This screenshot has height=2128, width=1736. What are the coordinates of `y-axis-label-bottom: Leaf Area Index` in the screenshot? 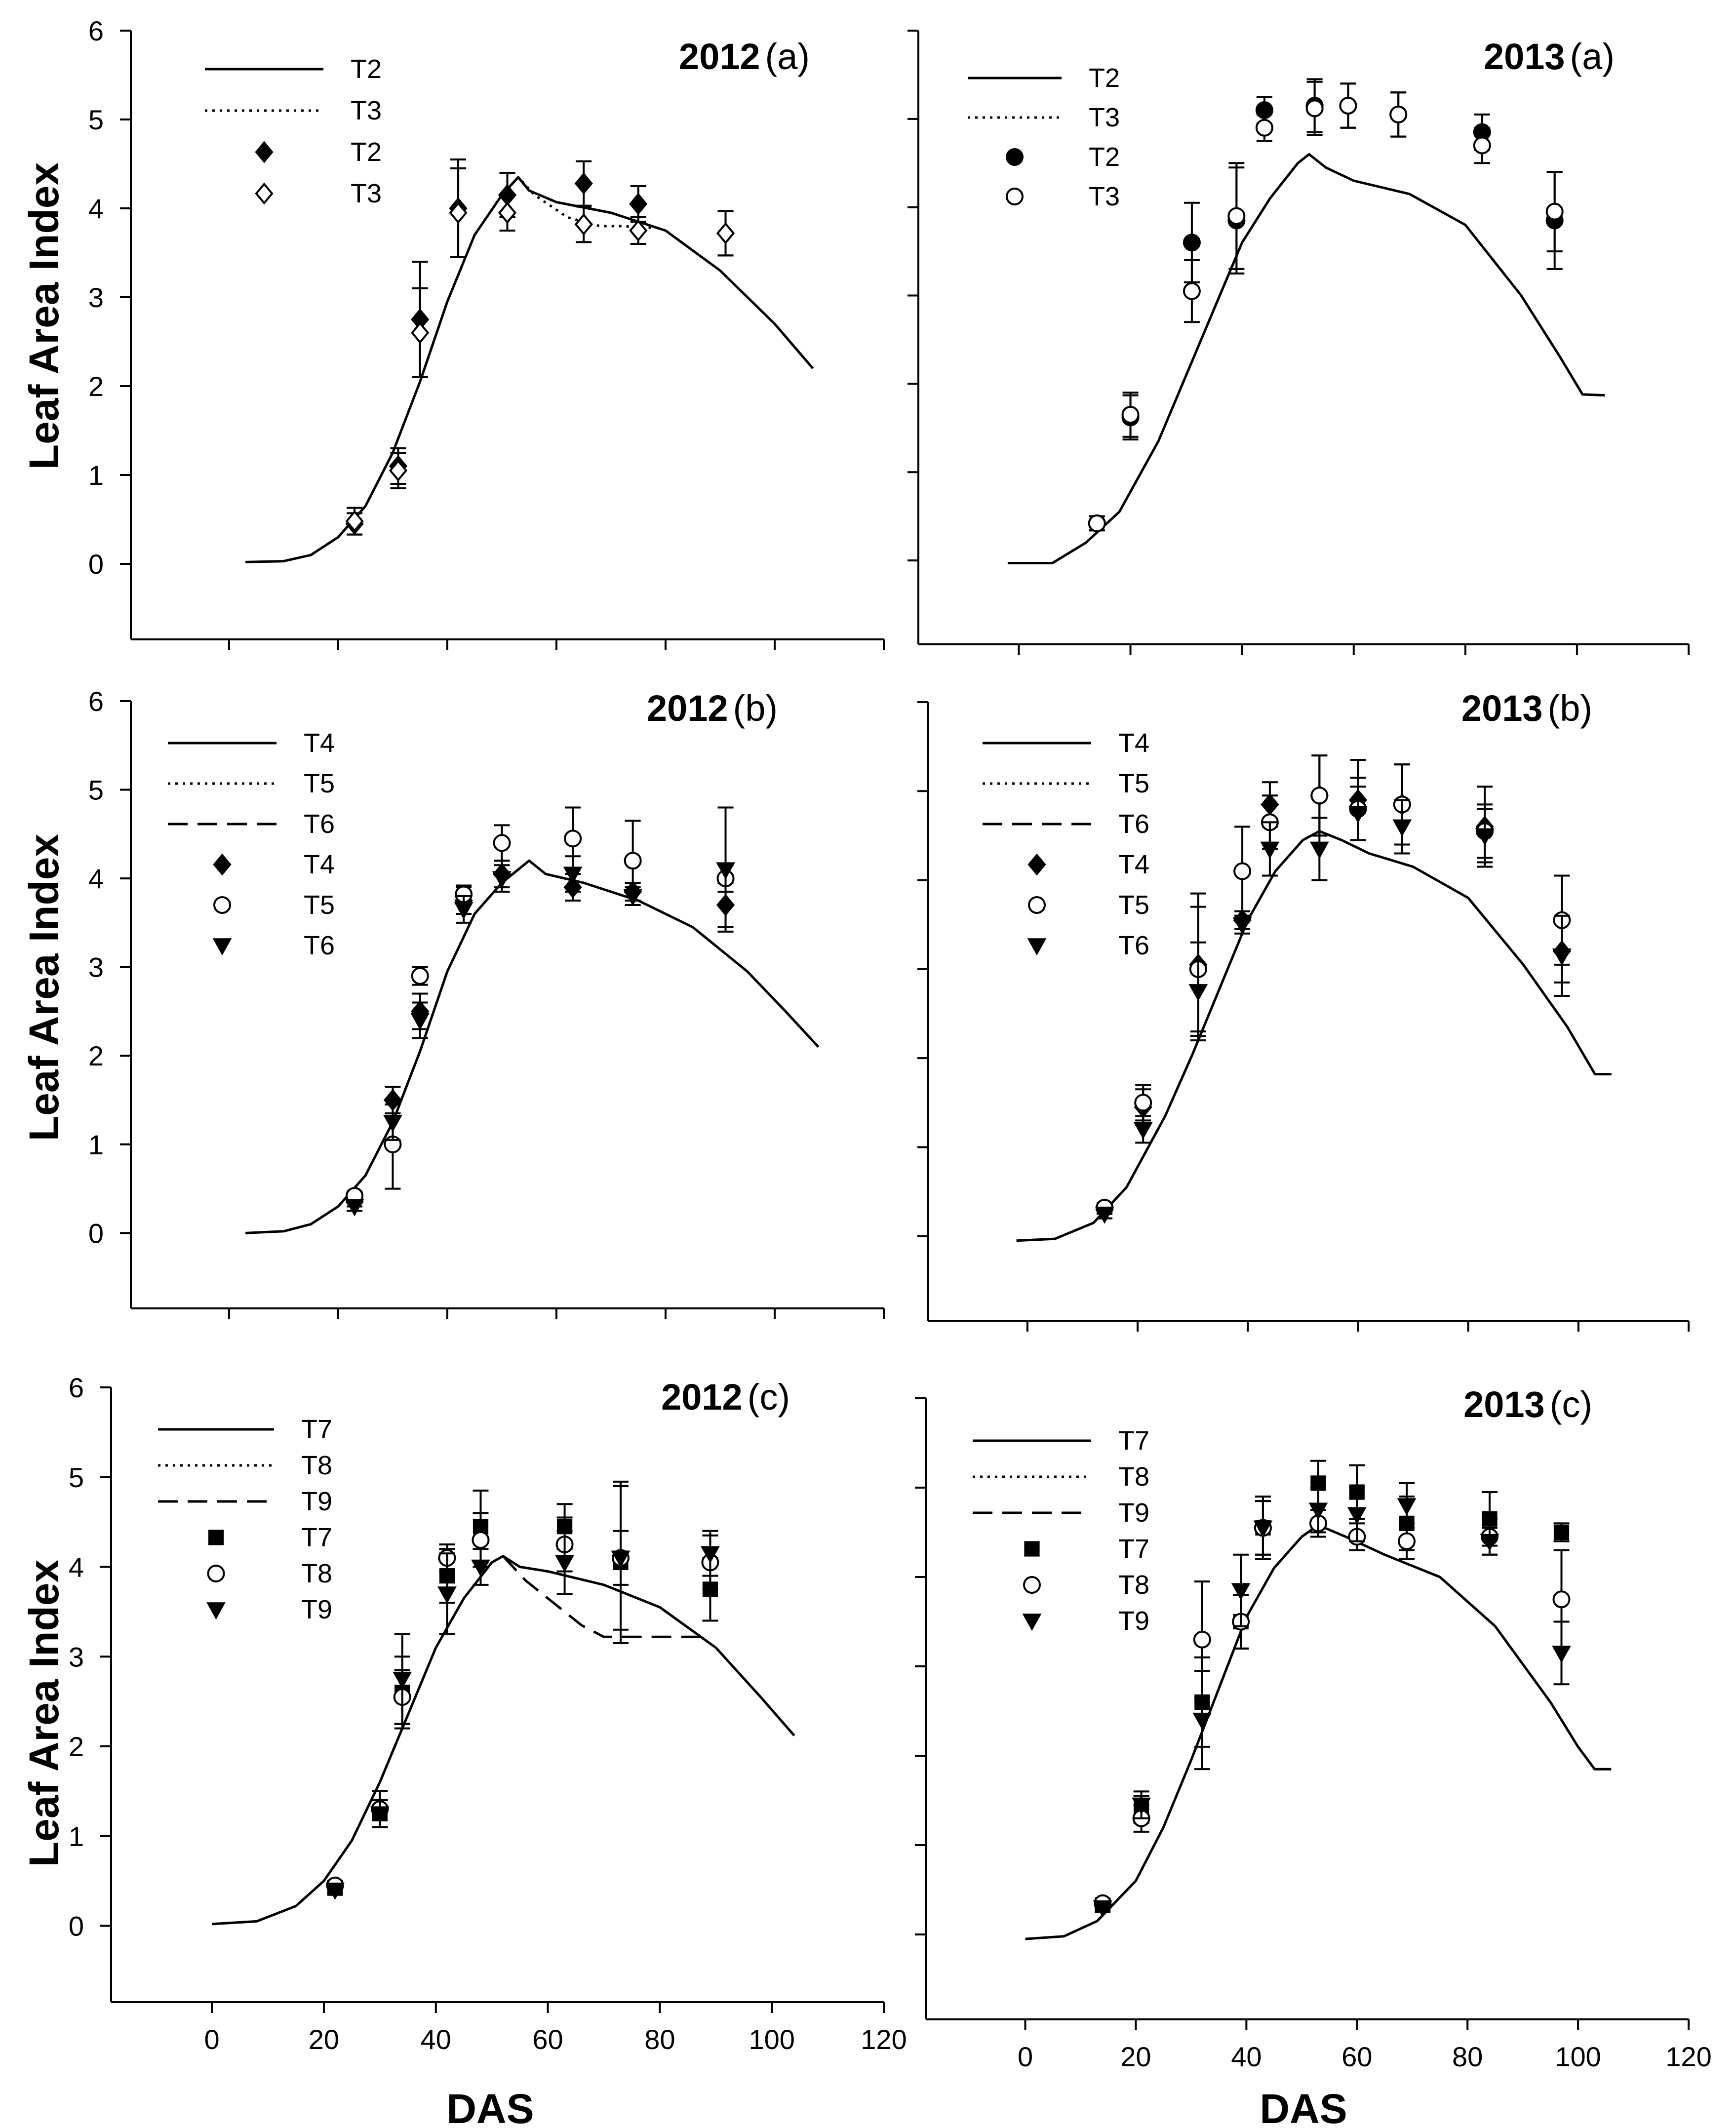 It's located at (44, 1713).